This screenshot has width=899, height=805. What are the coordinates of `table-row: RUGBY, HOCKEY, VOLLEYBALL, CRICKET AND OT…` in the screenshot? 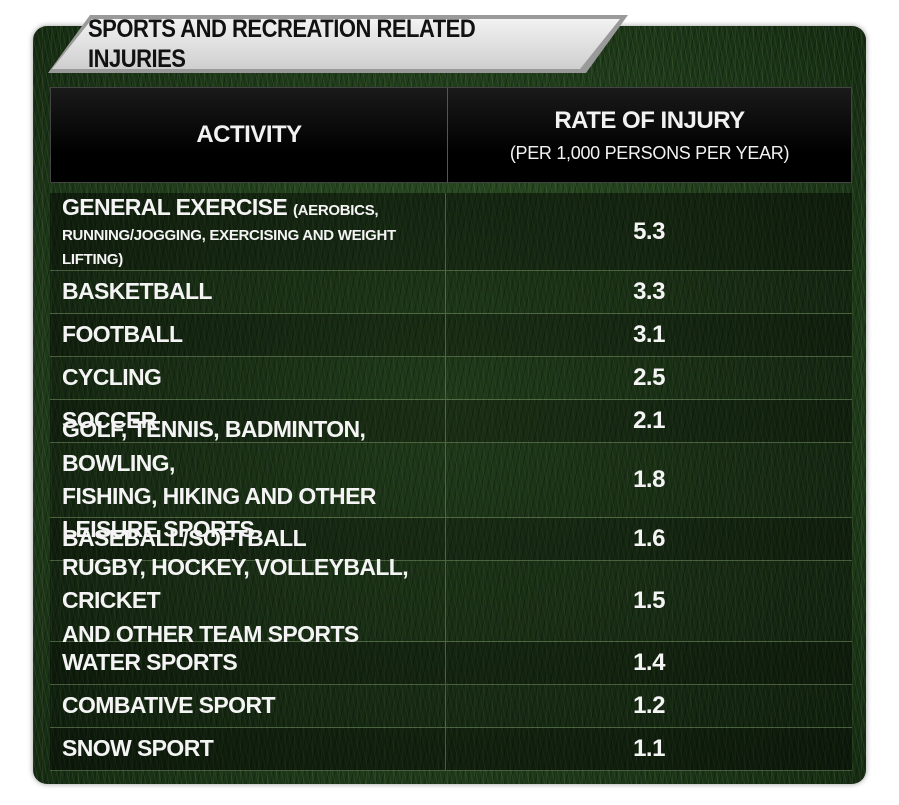 It's located at (451, 600).